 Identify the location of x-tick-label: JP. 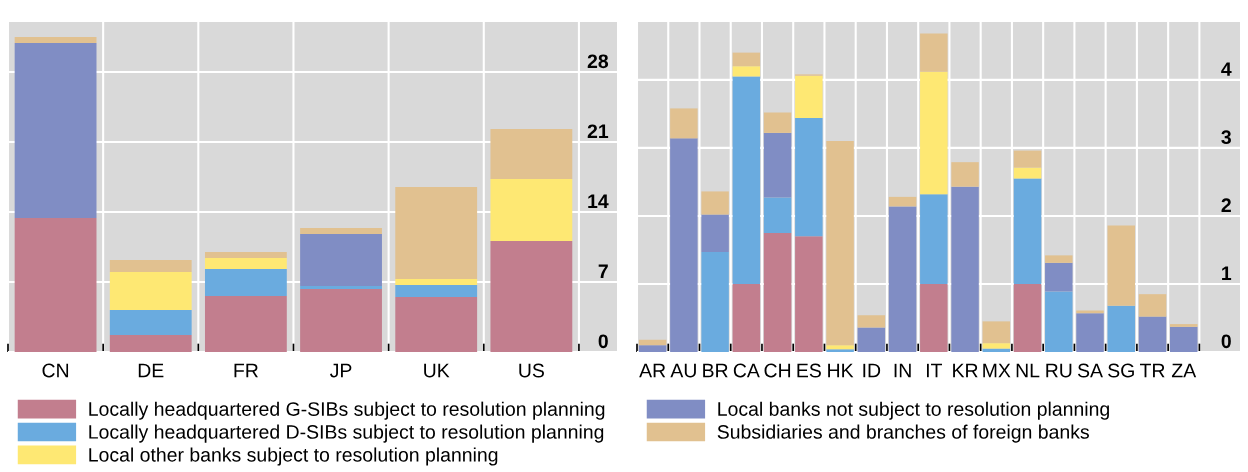
(341, 370).